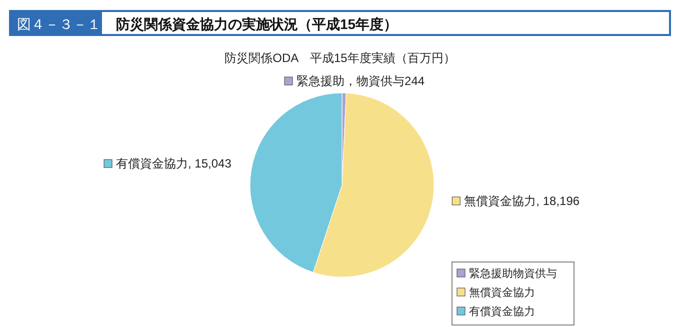 Image resolution: width=680 pixels, height=327 pixels. I want to click on legend-label: 無償資金協力, so click(502, 292).